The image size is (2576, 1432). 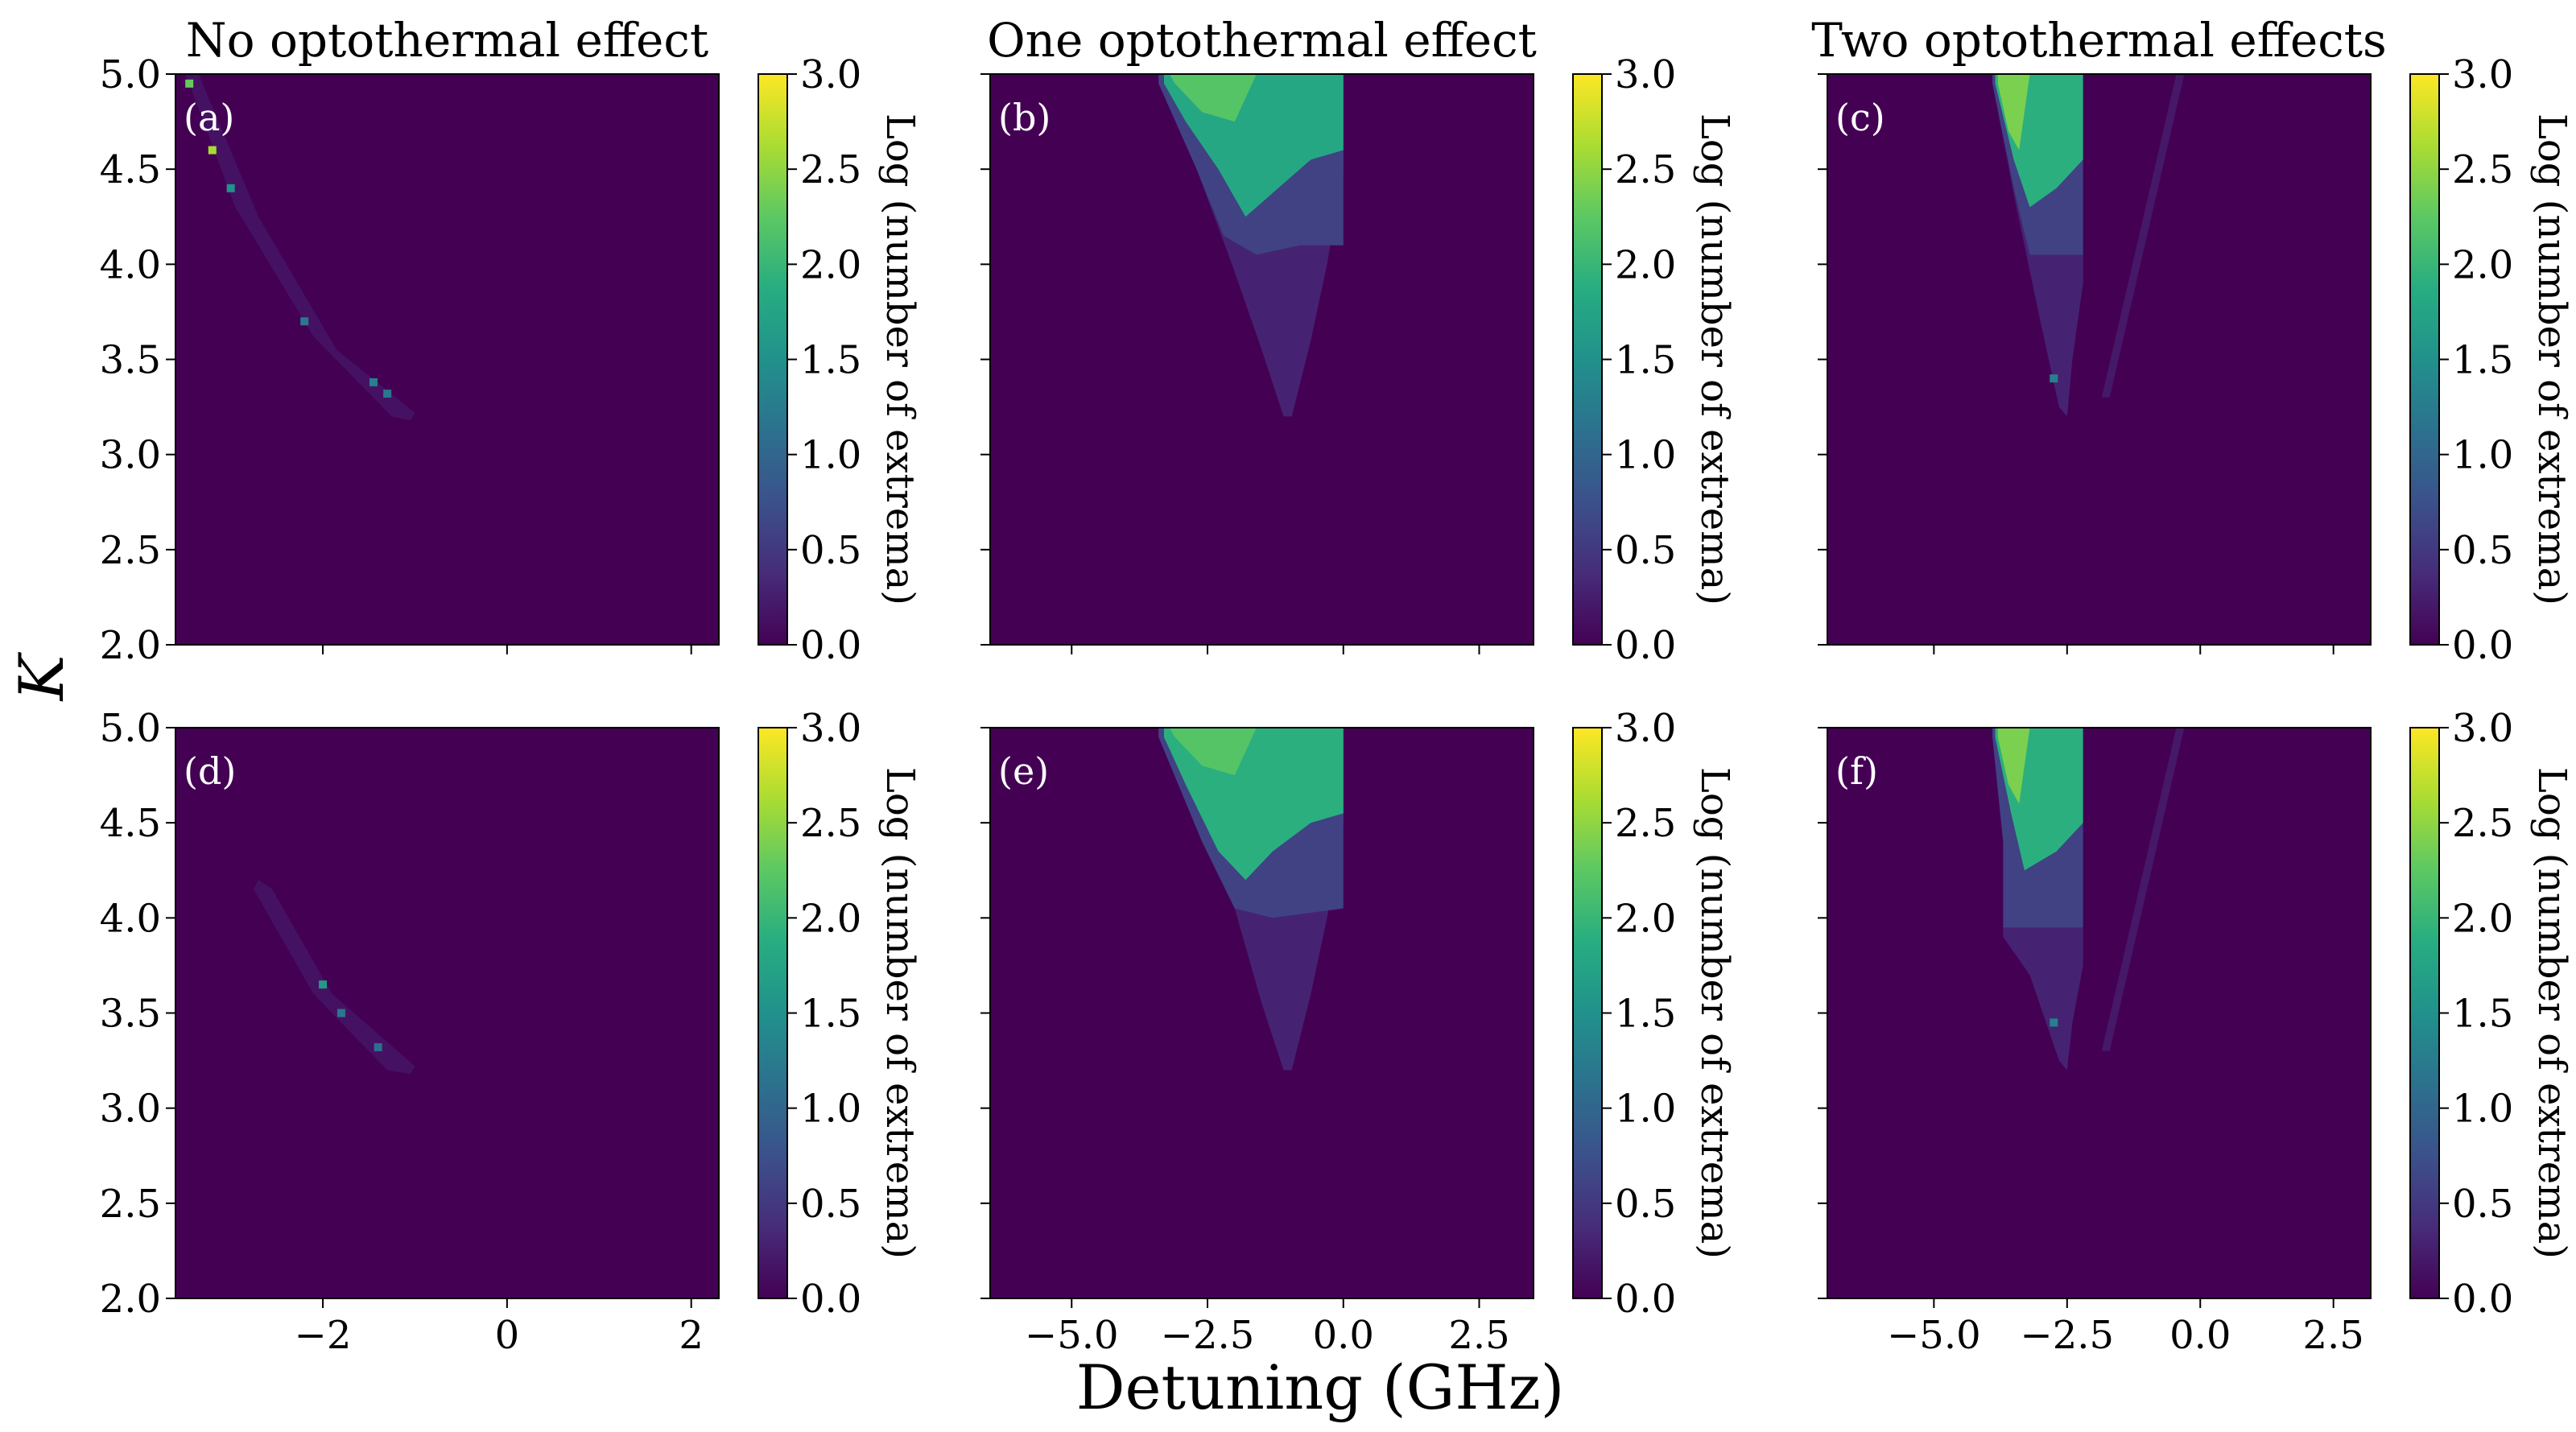 What do you see at coordinates (2200, 1335) in the screenshot?
I see `xtick-label: 0.0` at bounding box center [2200, 1335].